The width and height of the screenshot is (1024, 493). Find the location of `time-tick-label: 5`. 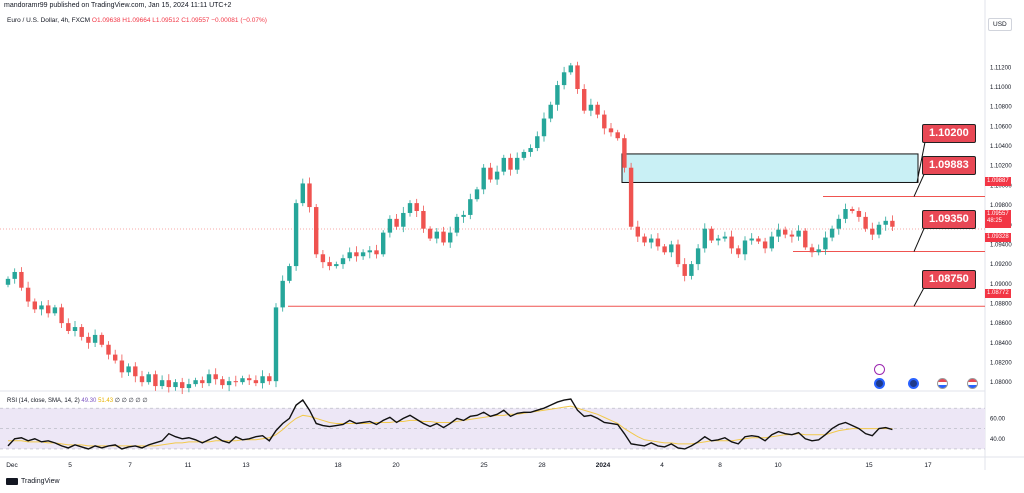

time-tick-label: 5 is located at coordinates (70, 465).